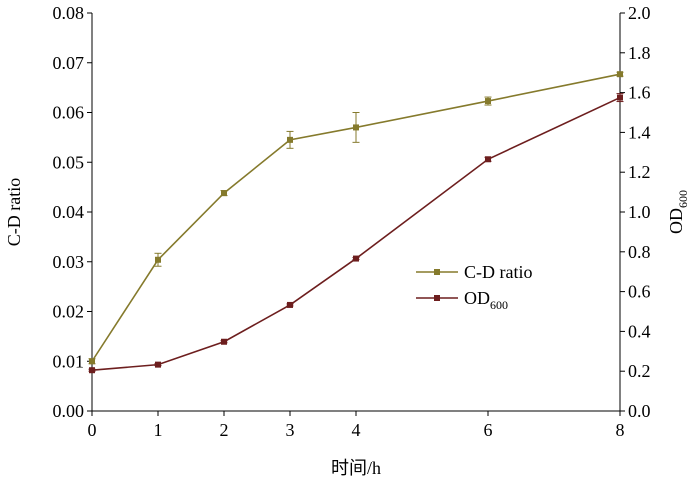 Image resolution: width=700 pixels, height=487 pixels. I want to click on legend-label-cd-ratio: C-D ratio, so click(498, 272).